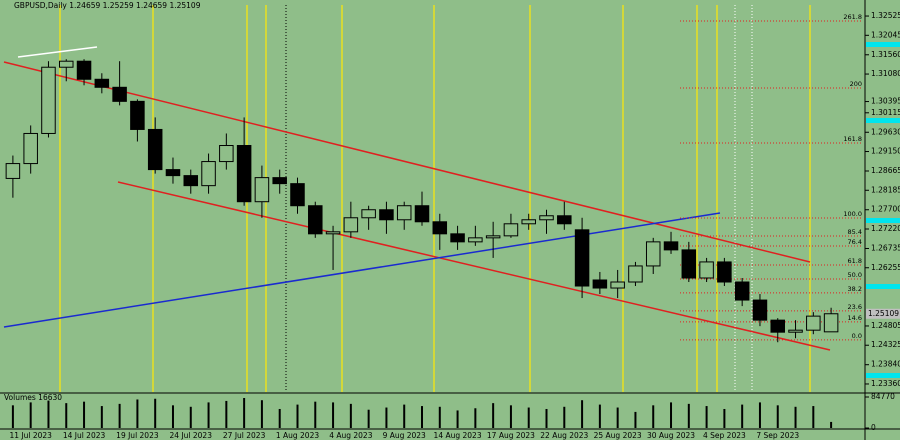  Describe the element at coordinates (885, 209) in the screenshot. I see `y-tick-label: 1.27700` at that location.